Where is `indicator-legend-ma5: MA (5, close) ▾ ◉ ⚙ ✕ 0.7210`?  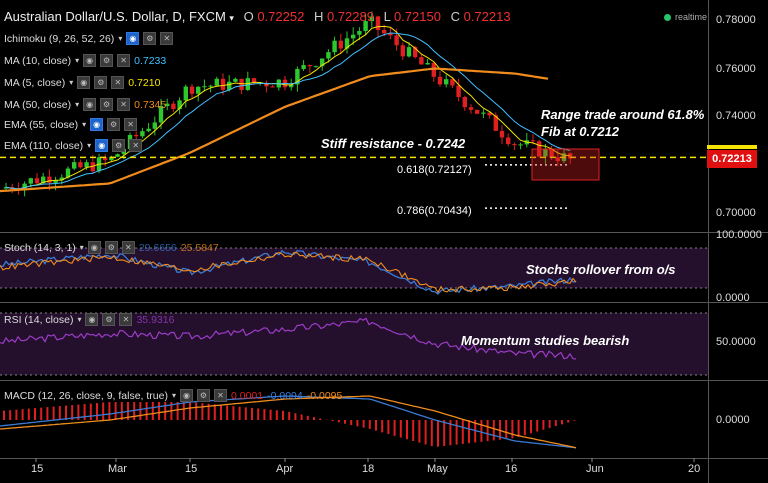 indicator-legend-ma5: MA (5, close) ▾ ◉ ⚙ ✕ 0.7210 is located at coordinates (82, 82).